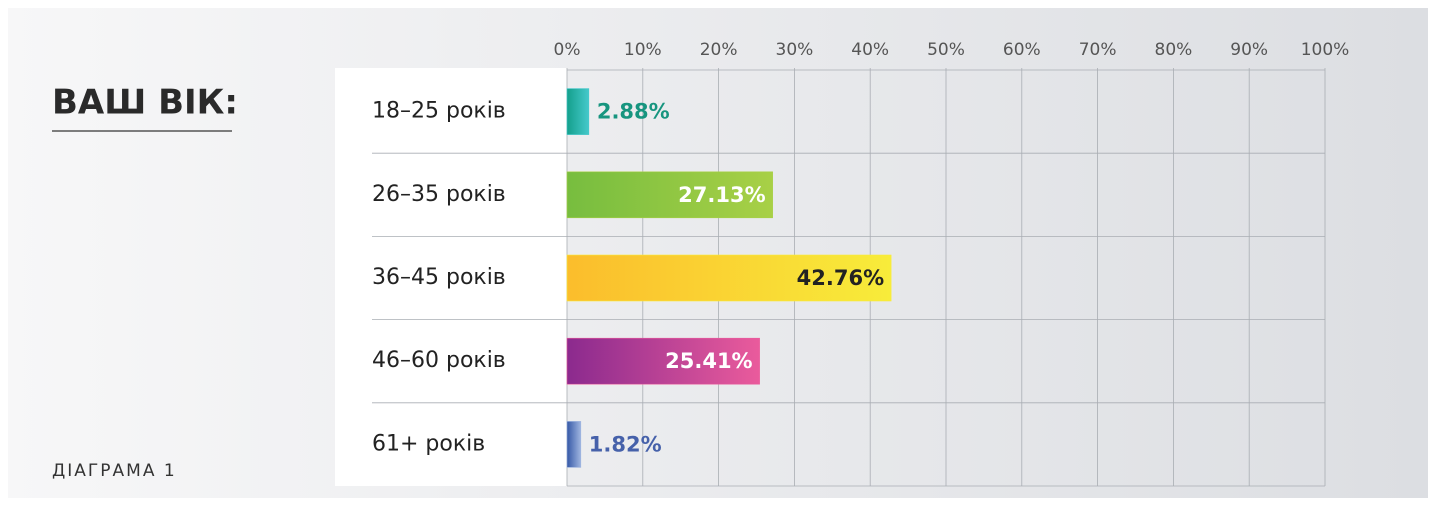 This screenshot has width=1436, height=506. What do you see at coordinates (1098, 50) in the screenshot?
I see `x-tick-label: 70%` at bounding box center [1098, 50].